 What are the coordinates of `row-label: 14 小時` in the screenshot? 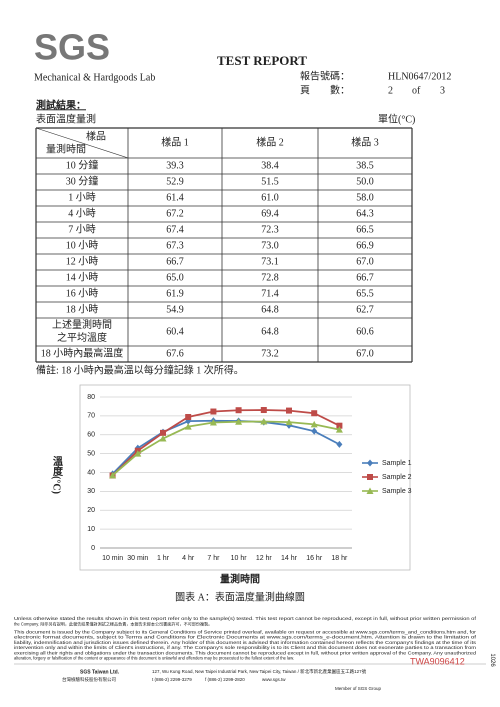 It's located at (82, 277).